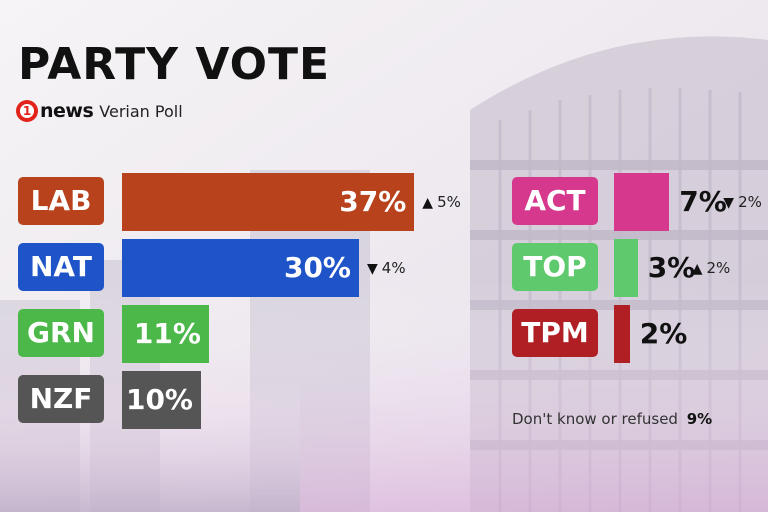  Describe the element at coordinates (555, 333) in the screenshot. I see `party-label-tpm: TPM` at that location.